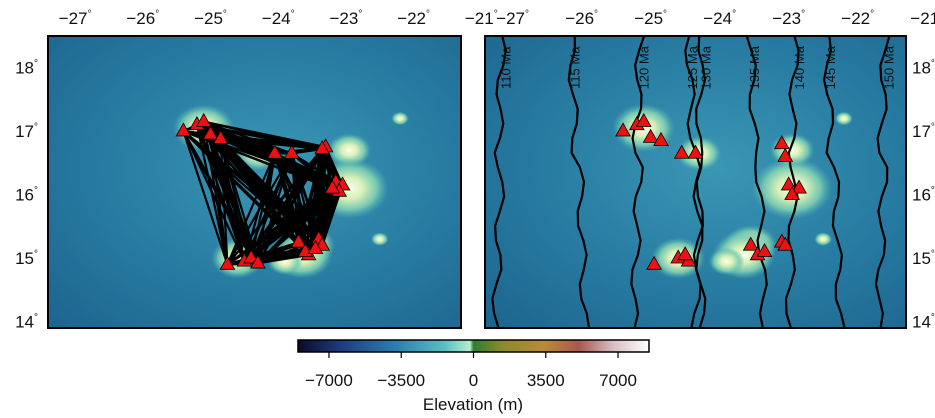 The height and width of the screenshot is (418, 935). What do you see at coordinates (546, 380) in the screenshot?
I see `colorbar-tick-label: 3500` at bounding box center [546, 380].